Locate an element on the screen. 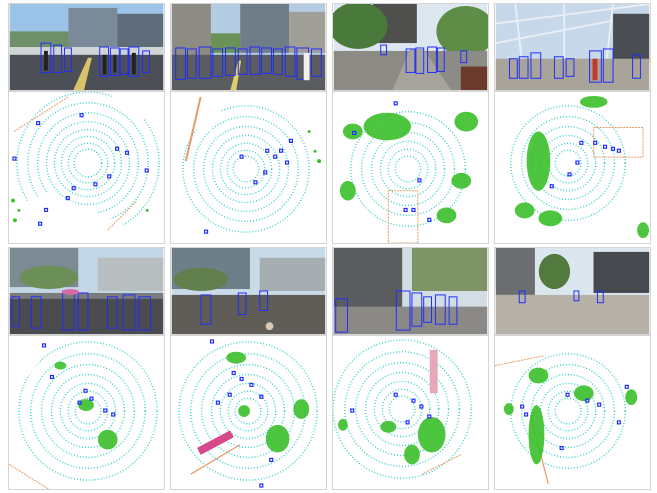 Image resolution: width=657 pixels, height=493 pixels. lidar-panel-r2c3 is located at coordinates (410, 167).